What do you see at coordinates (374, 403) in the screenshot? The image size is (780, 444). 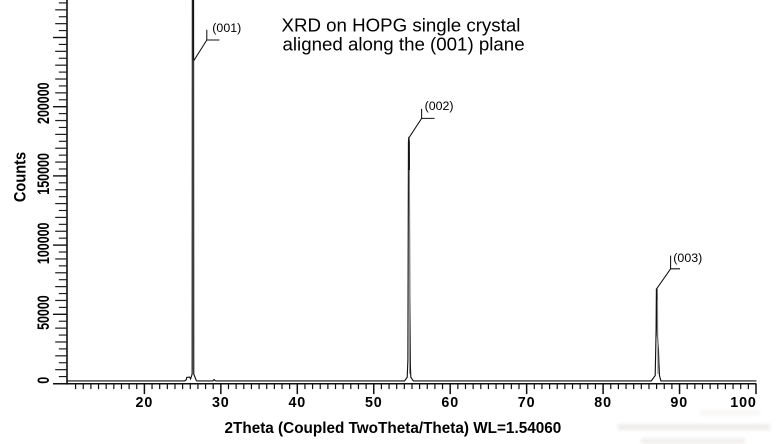 I see `svg-text: 50` at bounding box center [374, 403].